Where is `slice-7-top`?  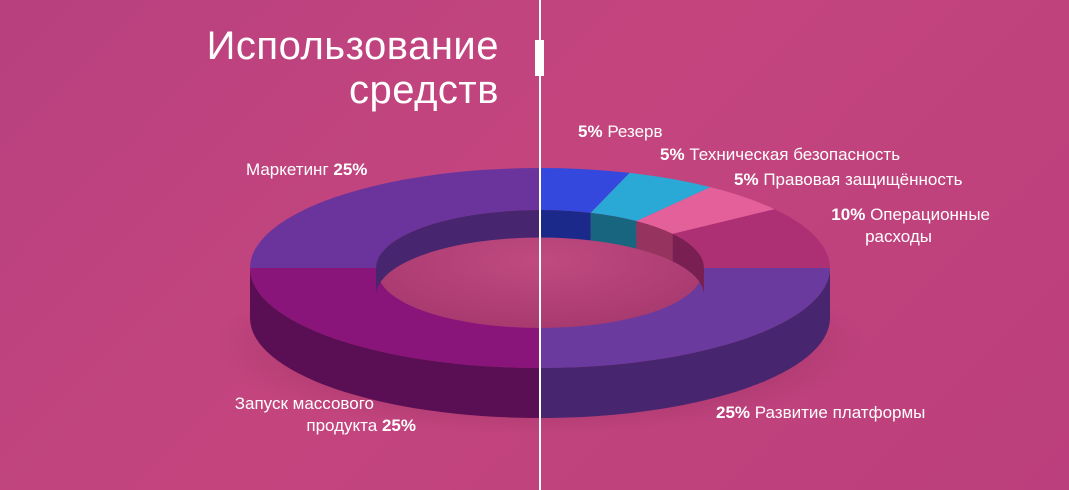 slice-7-top is located at coordinates (395, 218).